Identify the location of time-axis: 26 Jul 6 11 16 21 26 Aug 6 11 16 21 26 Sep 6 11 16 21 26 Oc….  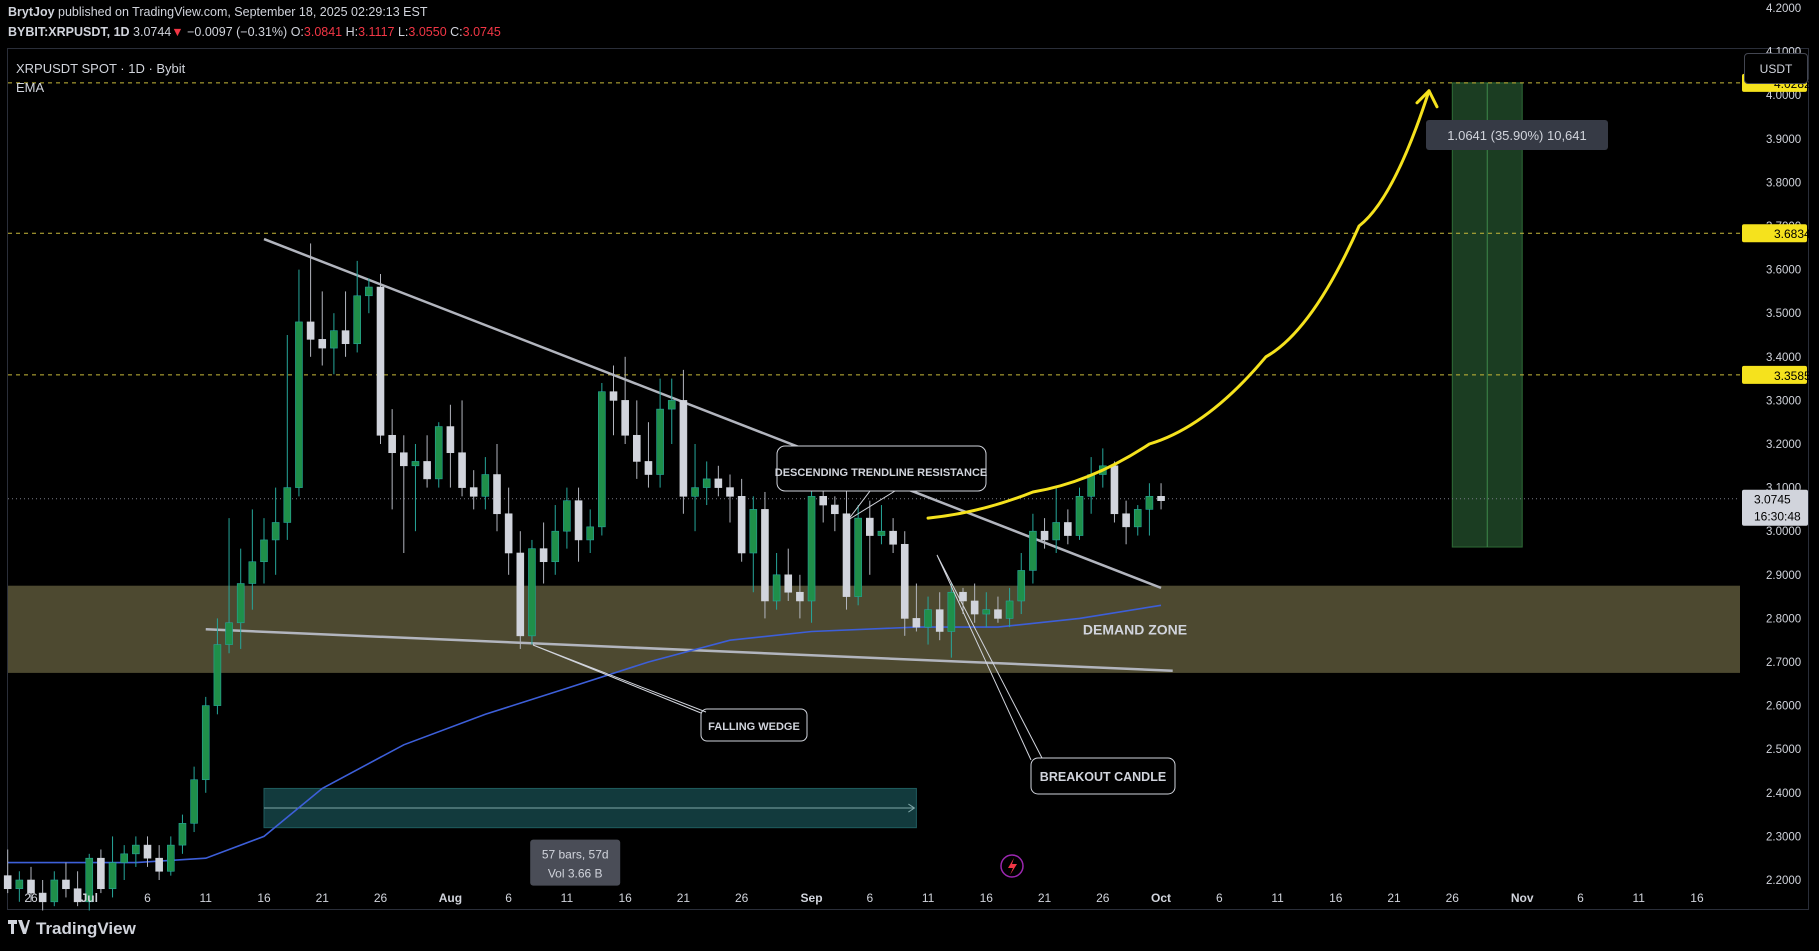
(864, 898).